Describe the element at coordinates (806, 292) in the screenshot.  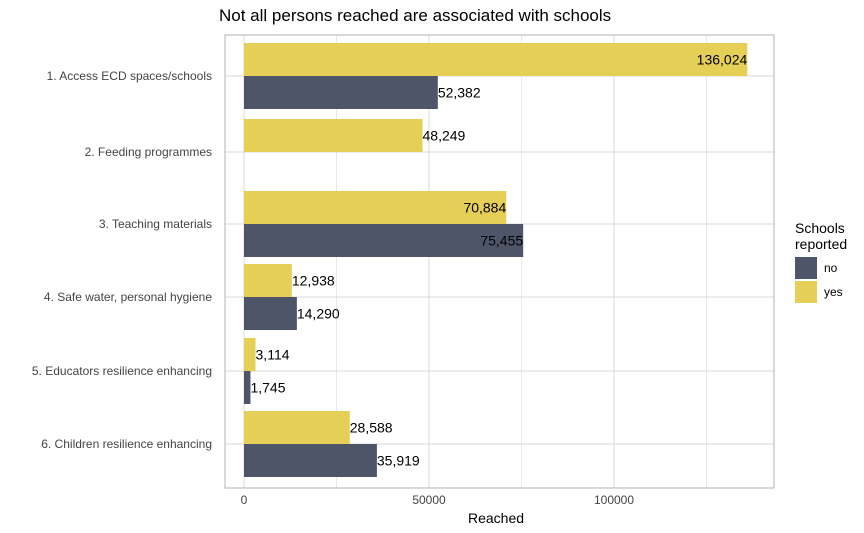
I see `legend-key-yes` at that location.